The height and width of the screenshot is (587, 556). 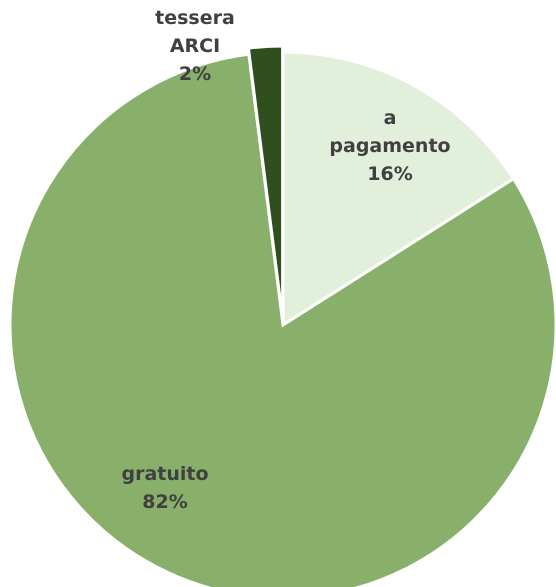 I want to click on slice-label: a pagamento 16%, so click(x=390, y=146).